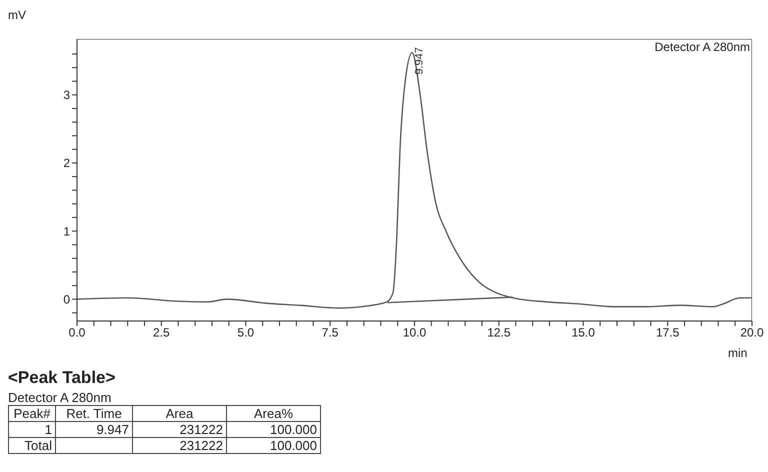  Describe the element at coordinates (32, 430) in the screenshot. I see `text: 1` at that location.